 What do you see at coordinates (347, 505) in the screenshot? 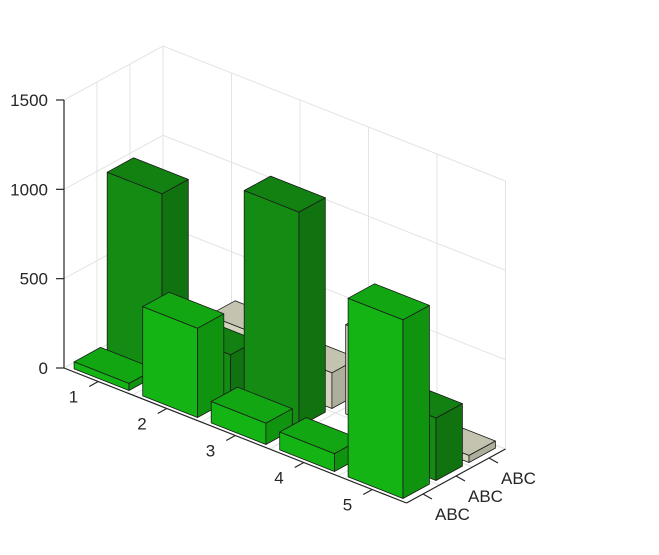
I see `x-tick-label: 5` at bounding box center [347, 505].